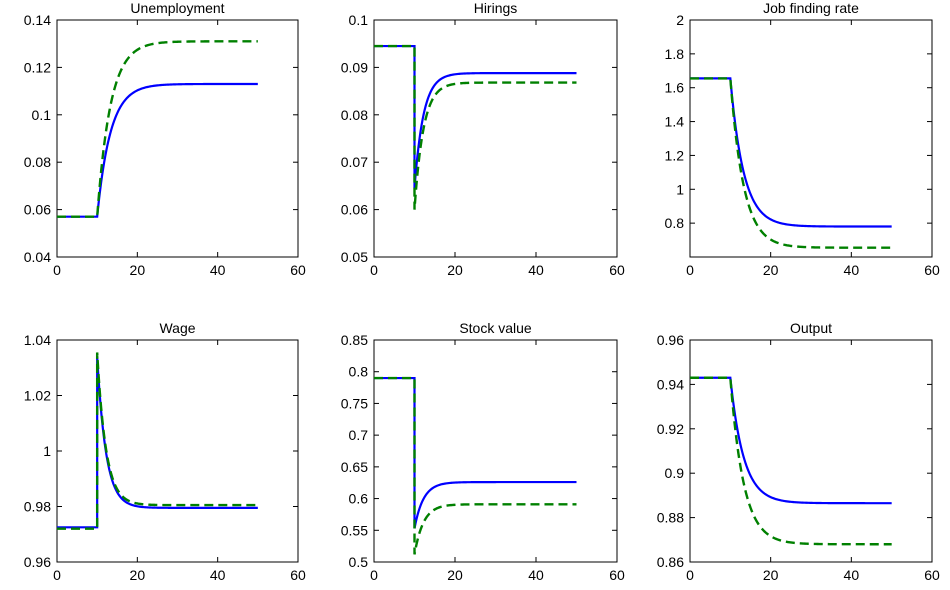  What do you see at coordinates (37, 257) in the screenshot?
I see `y-tick-label: 0.04` at bounding box center [37, 257].